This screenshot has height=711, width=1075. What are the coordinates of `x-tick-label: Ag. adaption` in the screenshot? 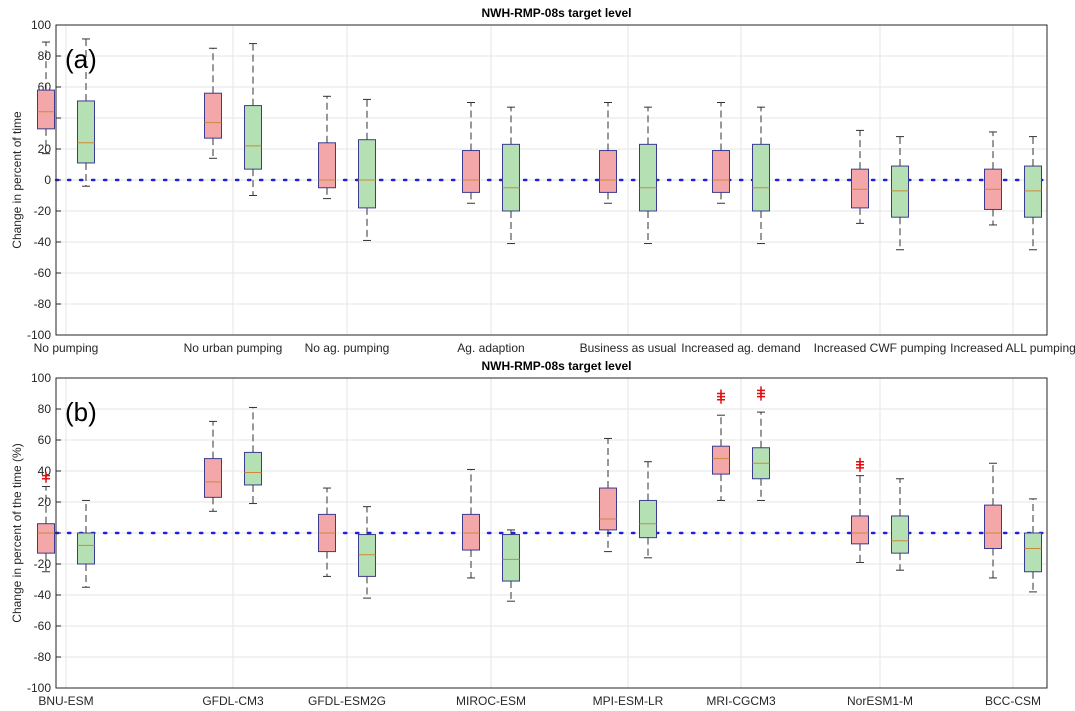 It's located at (490, 348).